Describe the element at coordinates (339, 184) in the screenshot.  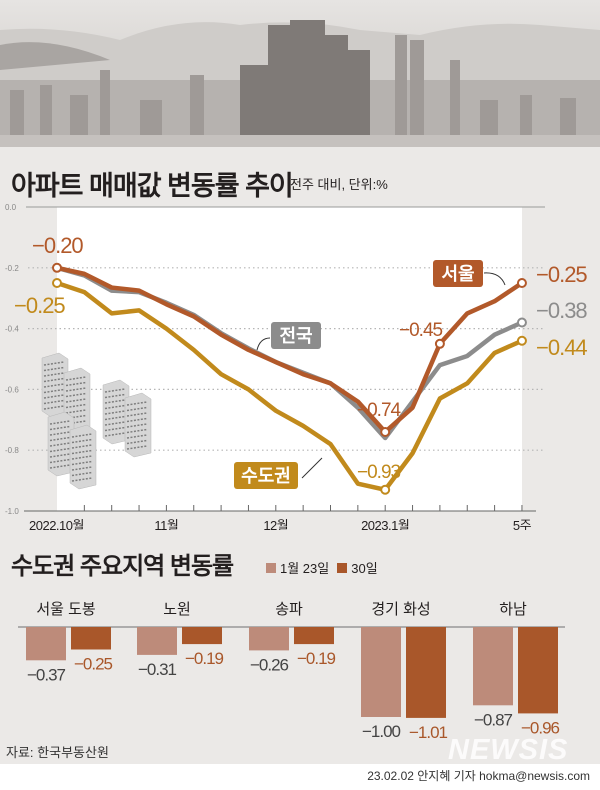
I see `chart-unit-note: 전주 대비, 단위:%` at that location.